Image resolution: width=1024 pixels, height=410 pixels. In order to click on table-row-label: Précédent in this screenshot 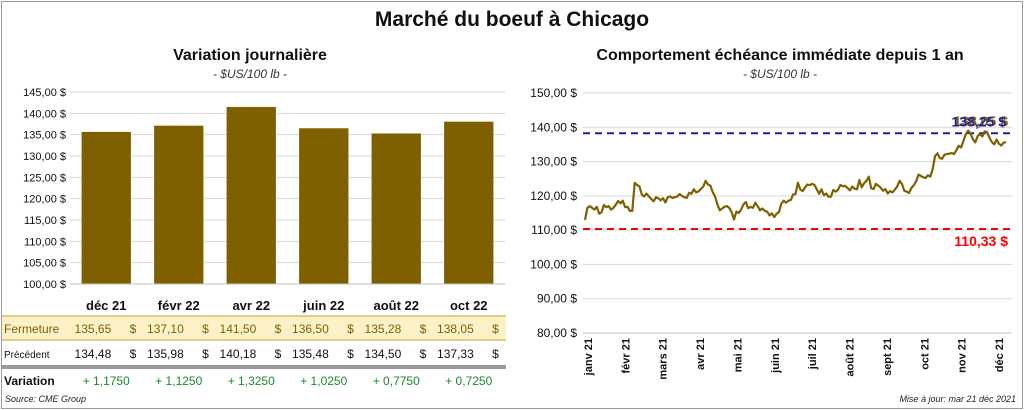, I will do `click(27, 355)`.